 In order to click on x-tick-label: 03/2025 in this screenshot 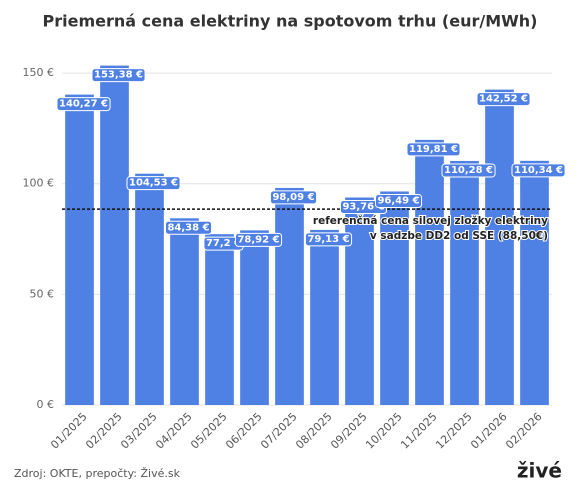, I will do `click(139, 431)`.